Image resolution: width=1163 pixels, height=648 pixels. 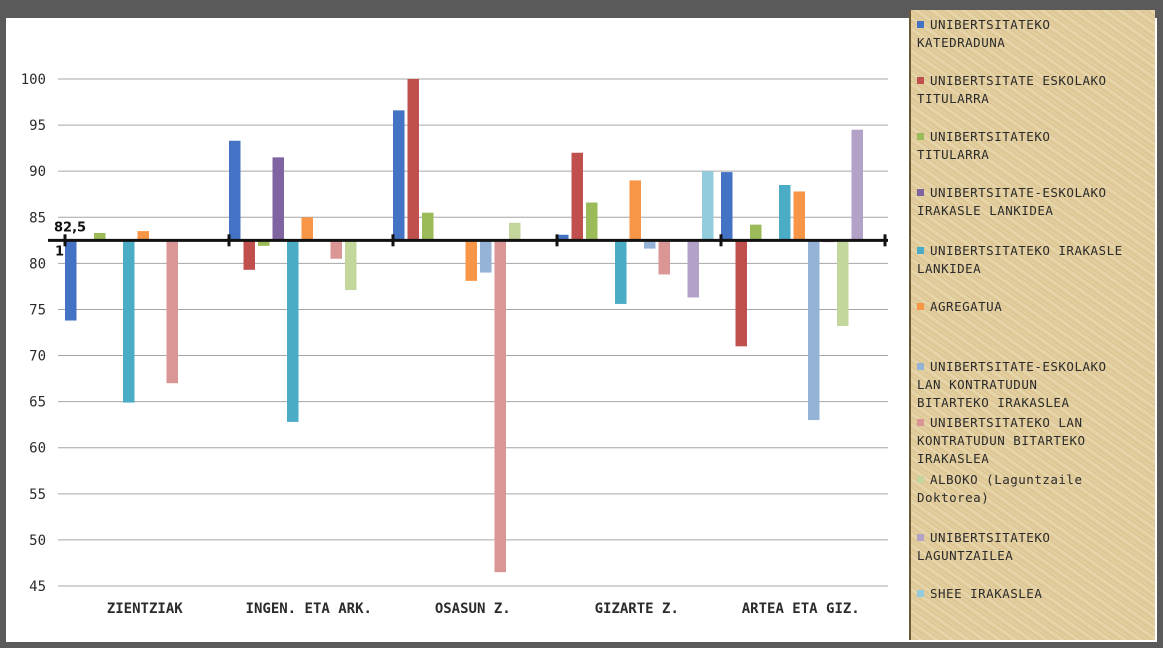 I want to click on x-category-label: GIZARTE Z., so click(x=637, y=609).